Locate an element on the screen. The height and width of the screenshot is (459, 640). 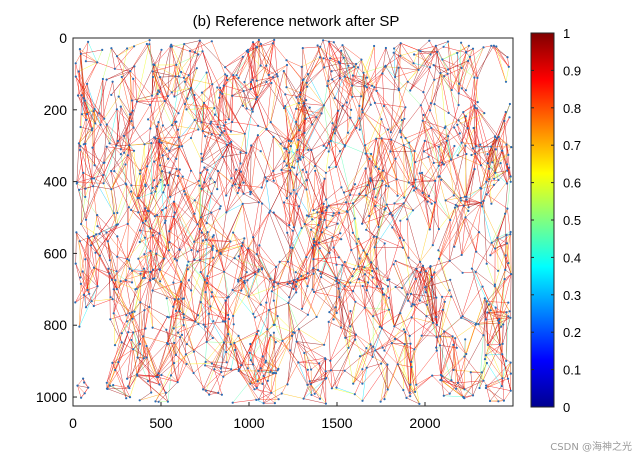
colorbar-tick-label: 1 is located at coordinates (566, 33).